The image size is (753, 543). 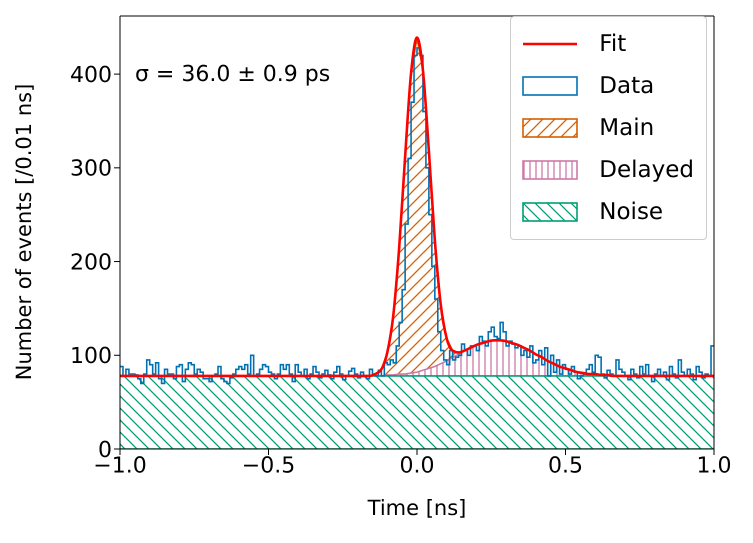 I want to click on y-axis-title: Number of events [/0.01 ns], so click(x=24, y=232).